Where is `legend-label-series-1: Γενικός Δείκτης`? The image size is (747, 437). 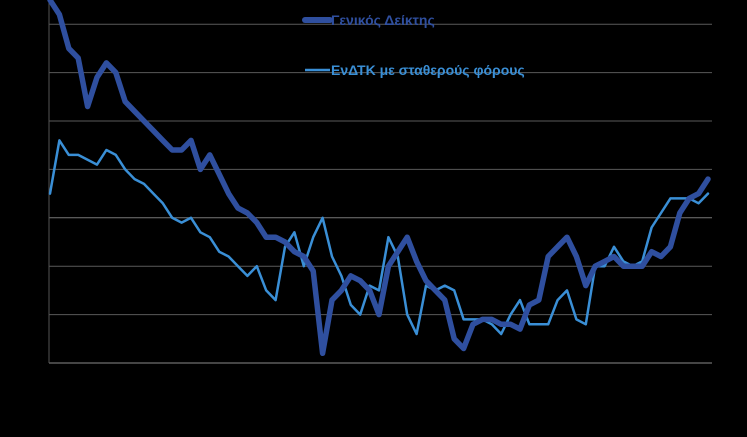 legend-label-series-1: Γενικός Δείκτης is located at coordinates (383, 20).